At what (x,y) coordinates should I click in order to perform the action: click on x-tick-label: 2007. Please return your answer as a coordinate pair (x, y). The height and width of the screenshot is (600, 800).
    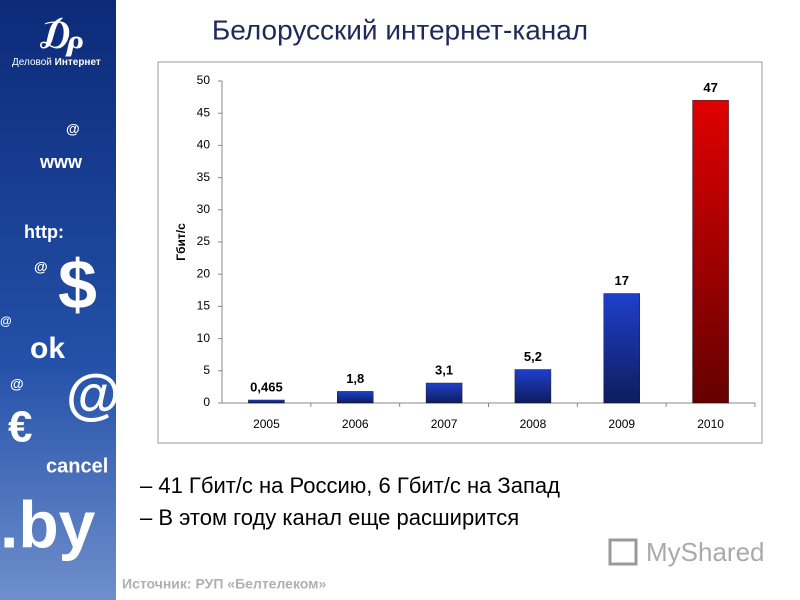
    Looking at the image, I should click on (444, 424).